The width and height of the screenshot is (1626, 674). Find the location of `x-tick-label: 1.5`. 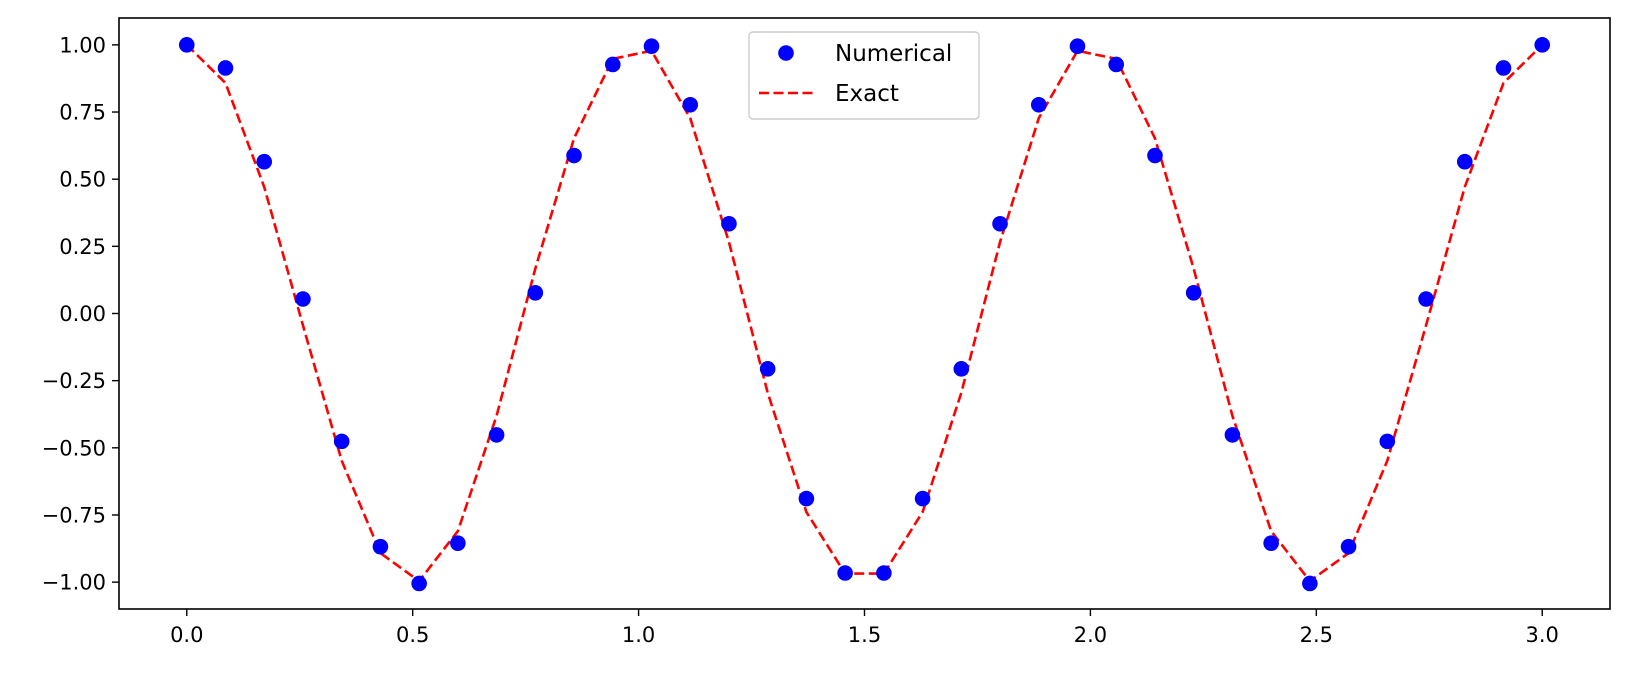

x-tick-label: 1.5 is located at coordinates (864, 635).